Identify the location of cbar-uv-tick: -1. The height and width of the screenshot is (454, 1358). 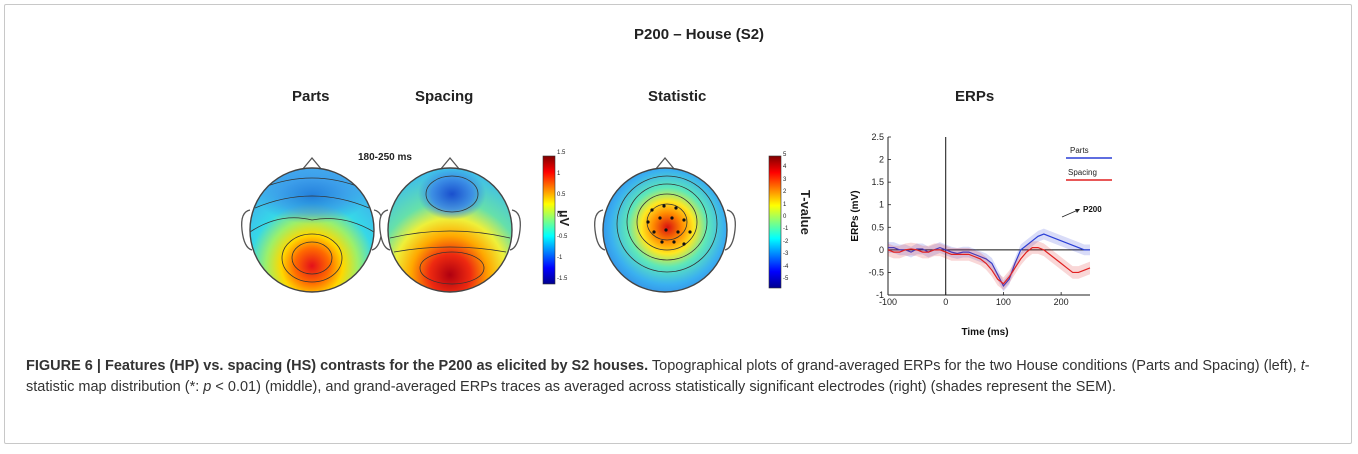
(560, 258).